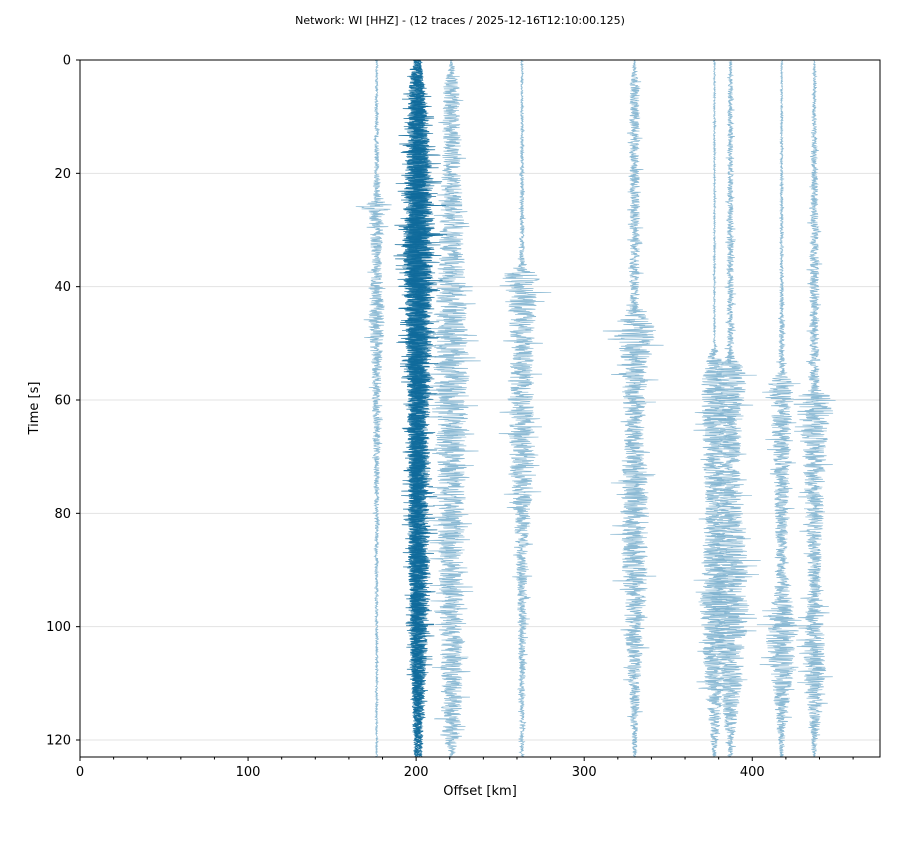 The width and height of the screenshot is (920, 864). What do you see at coordinates (58, 627) in the screenshot?
I see `y-tick-label: 100` at bounding box center [58, 627].